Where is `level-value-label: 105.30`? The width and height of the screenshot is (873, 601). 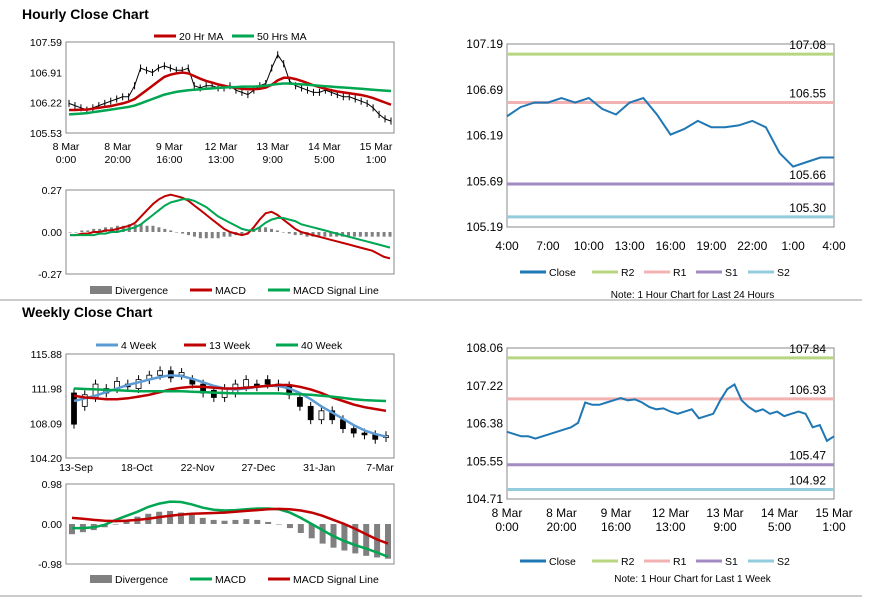 level-value-label: 105.30 is located at coordinates (807, 208).